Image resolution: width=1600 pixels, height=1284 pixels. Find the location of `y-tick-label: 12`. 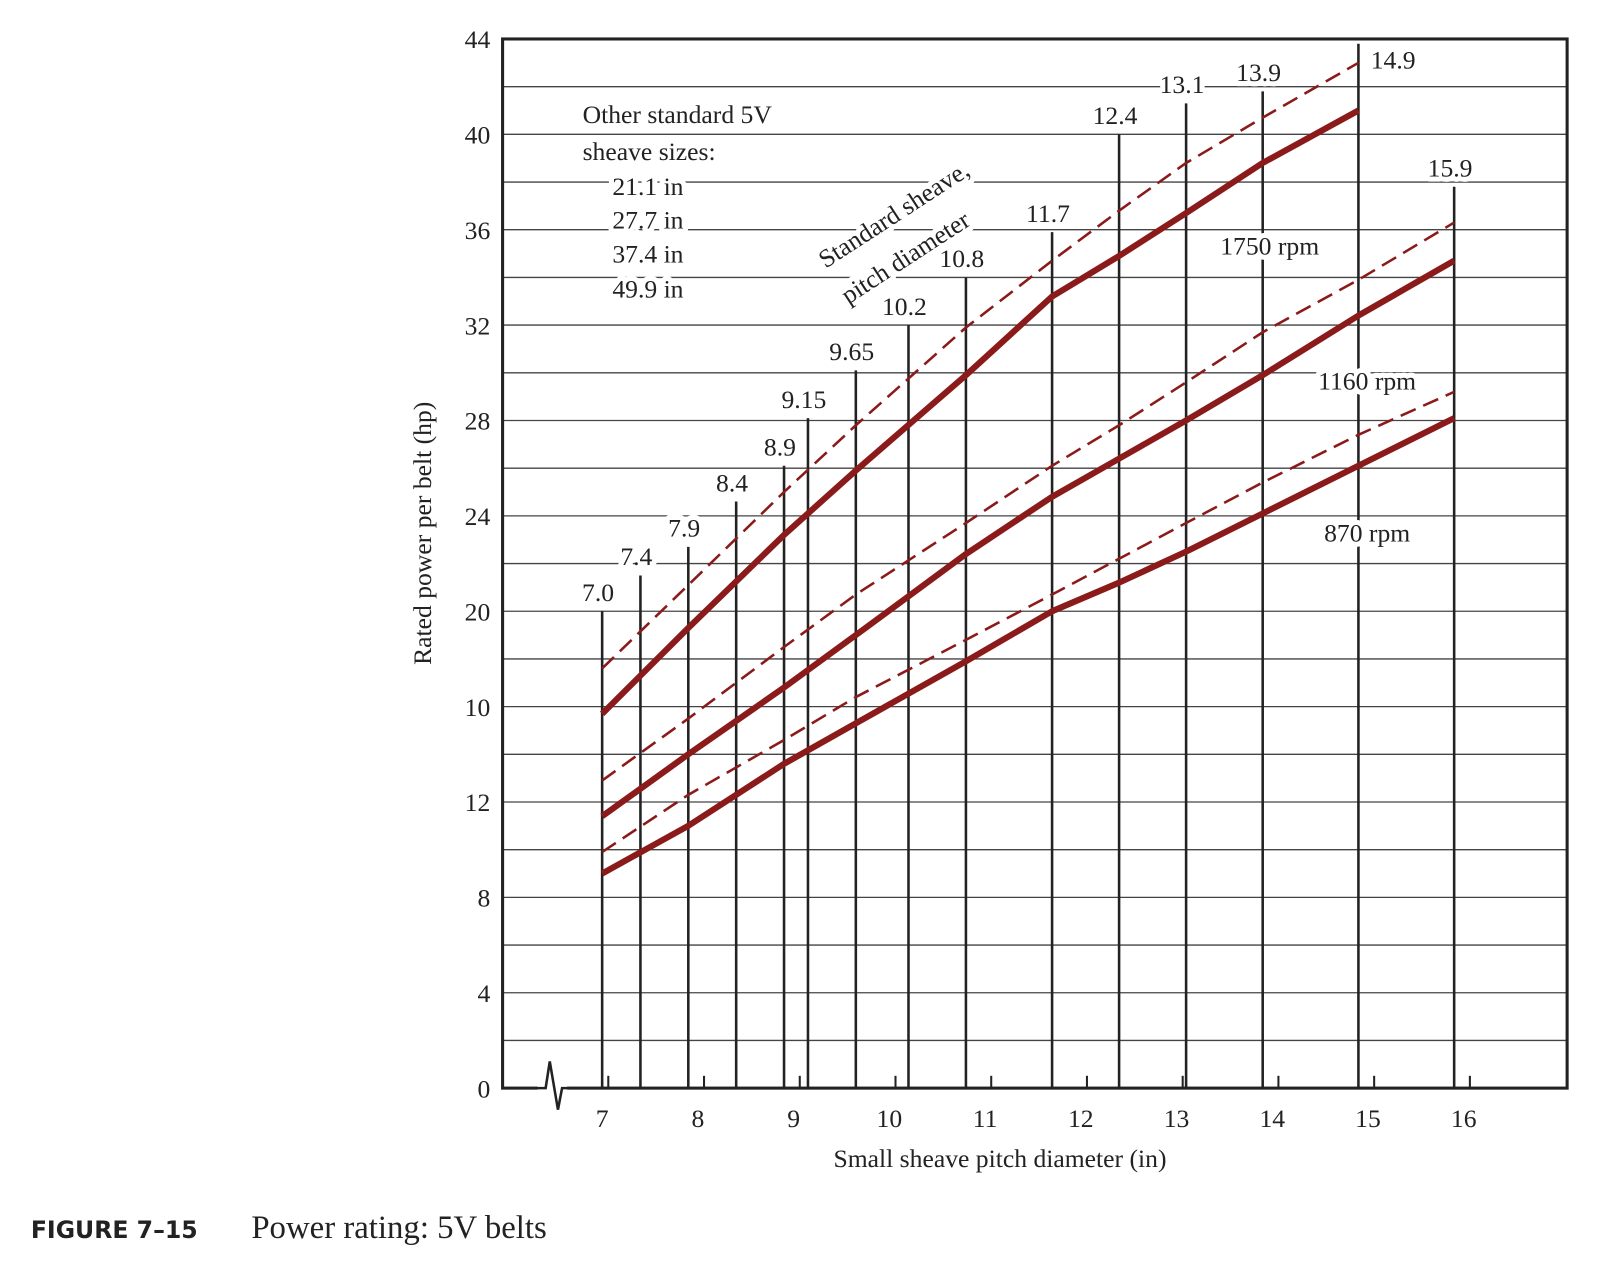

y-tick-label: 12 is located at coordinates (478, 802).